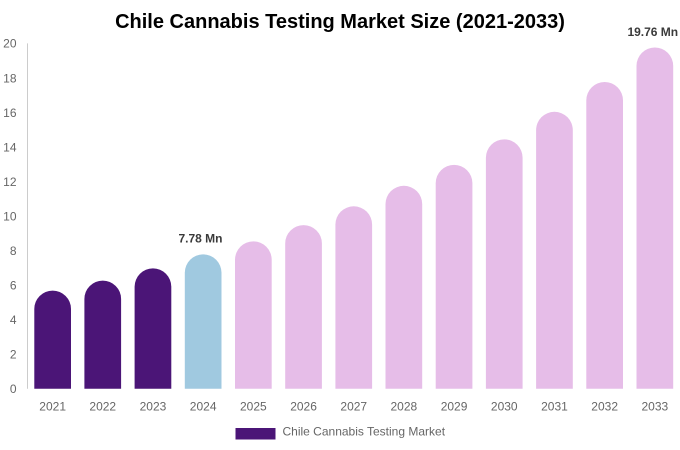 The image size is (680, 450). What do you see at coordinates (554, 407) in the screenshot?
I see `svg-text: 2031` at bounding box center [554, 407].